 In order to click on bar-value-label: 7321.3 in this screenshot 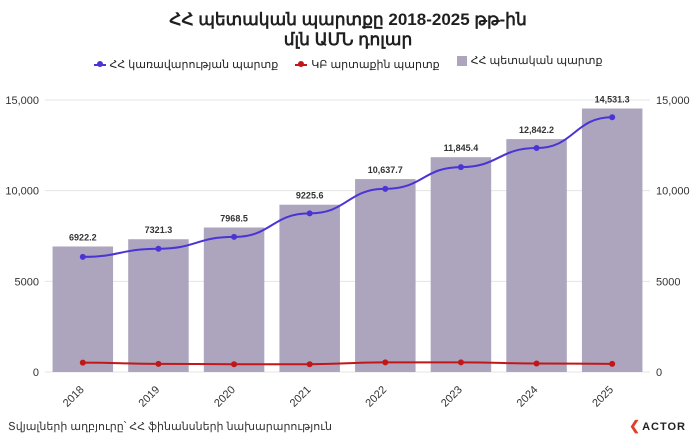, I will do `click(159, 230)`.